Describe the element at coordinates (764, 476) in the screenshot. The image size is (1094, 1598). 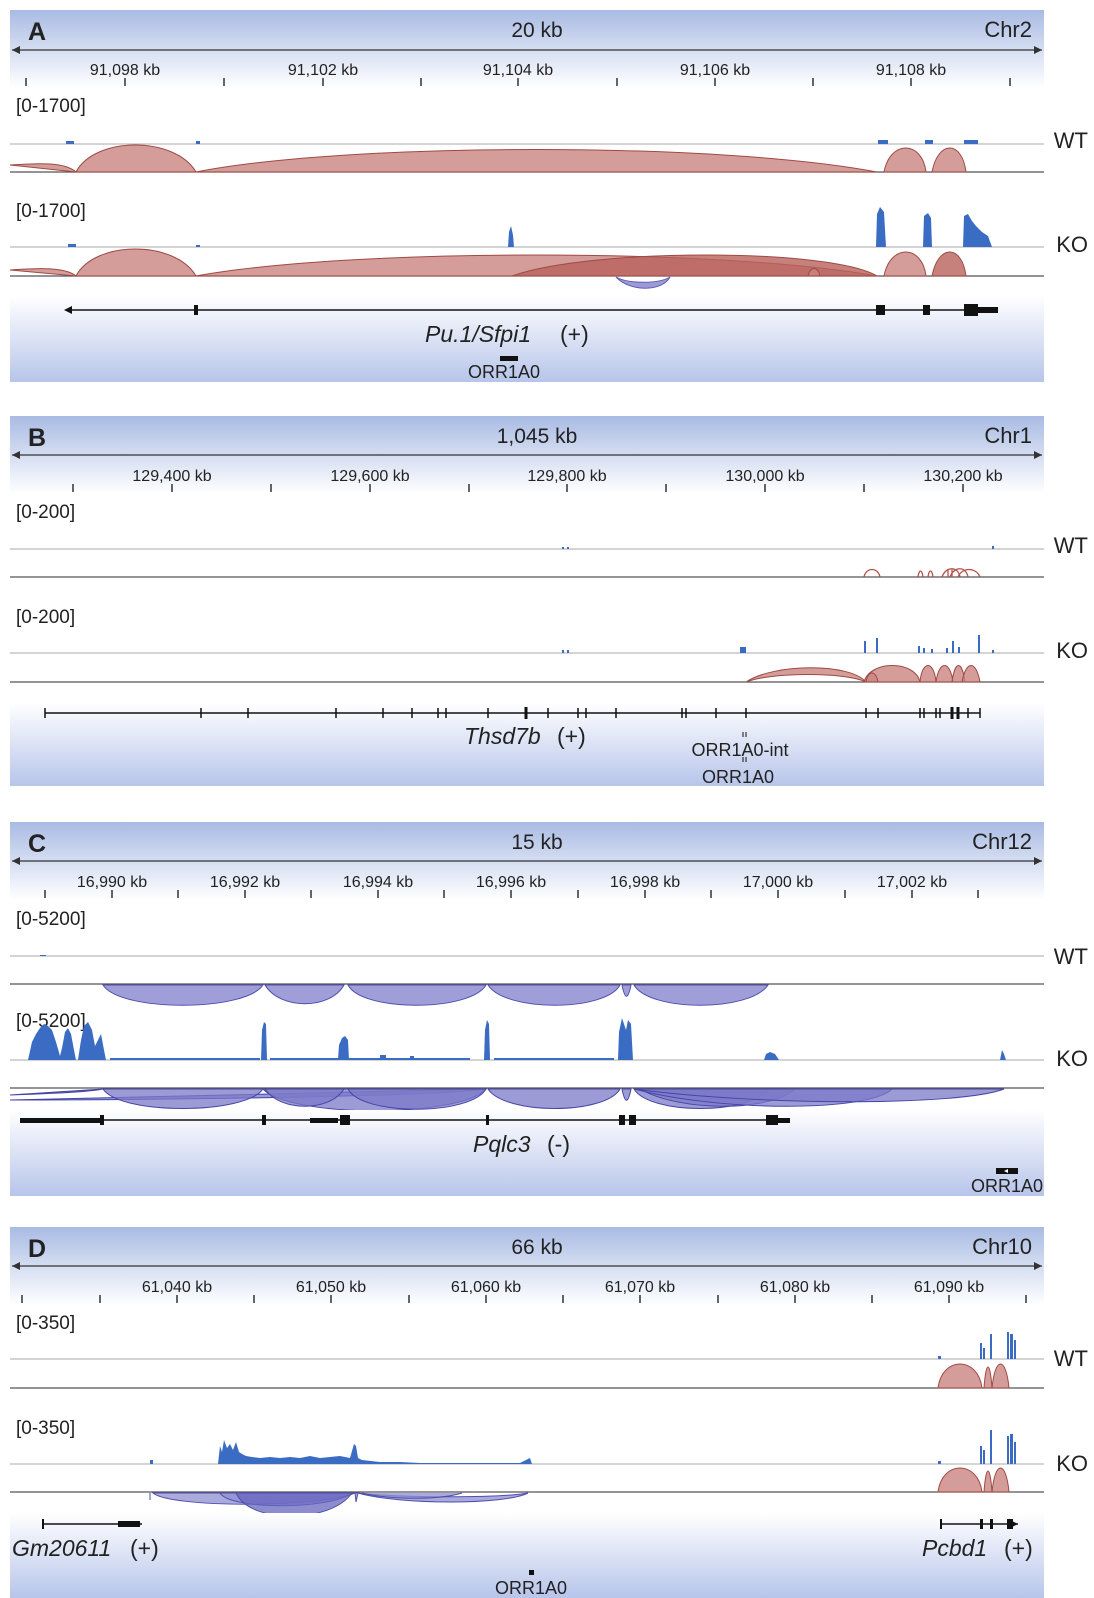
I see `tick-label: 130,000 kb` at that location.